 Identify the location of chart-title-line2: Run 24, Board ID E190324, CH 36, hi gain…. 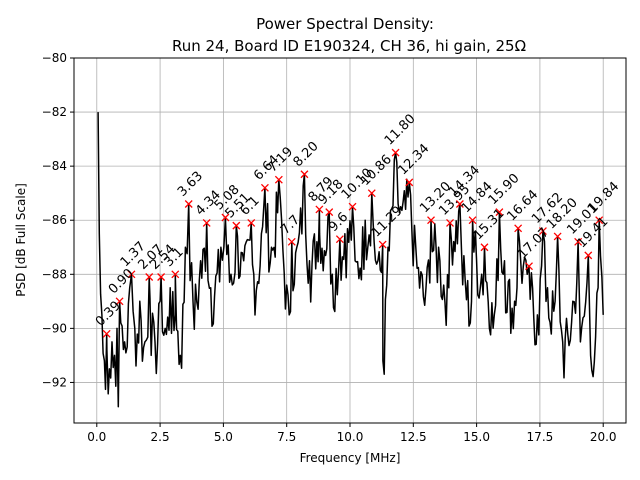
(349, 46).